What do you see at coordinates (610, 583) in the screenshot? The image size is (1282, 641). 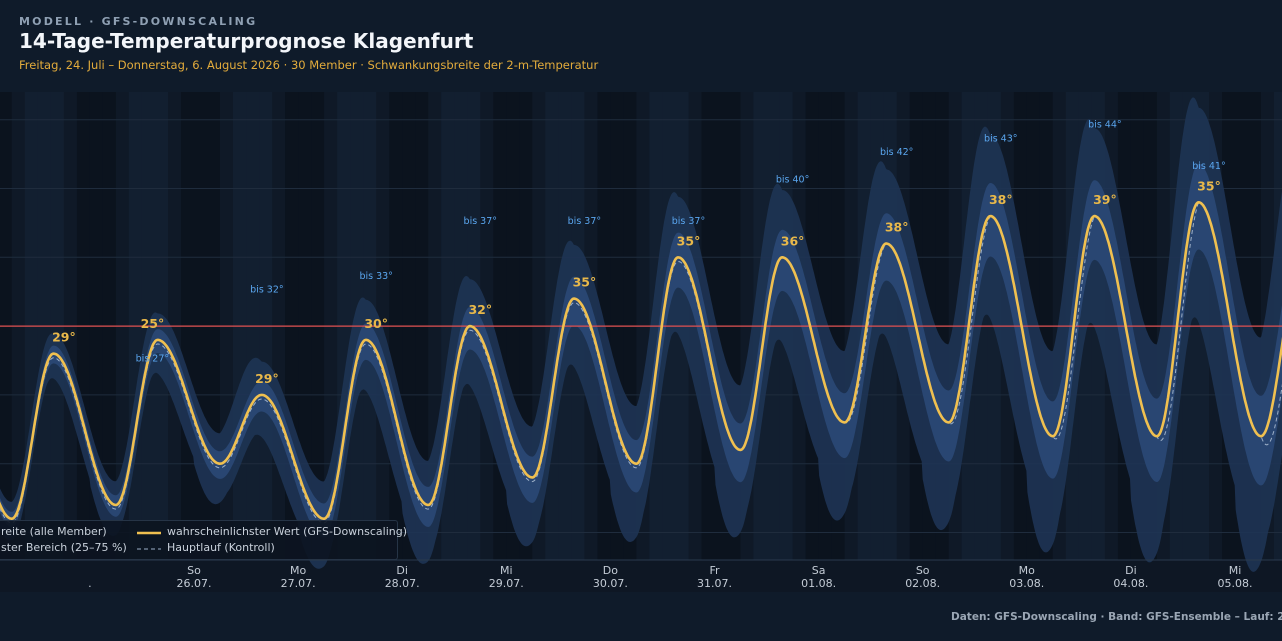 I see `x-tick-date: 30.07.` at bounding box center [610, 583].